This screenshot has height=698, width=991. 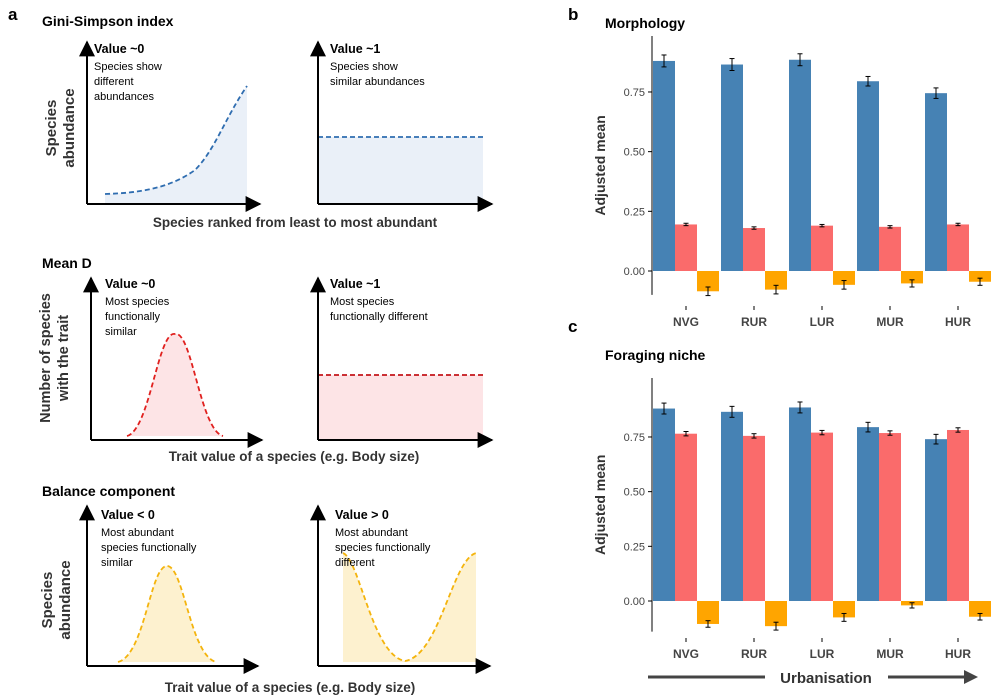 What do you see at coordinates (377, 82) in the screenshot?
I see `gini-right-desc-2: similar abundances` at bounding box center [377, 82].